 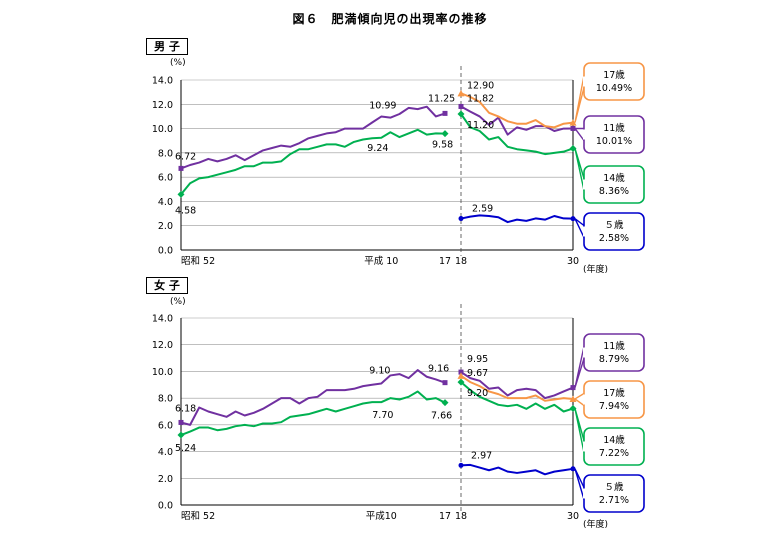 I want to click on girls-series-0-old-line, so click(x=313, y=397).